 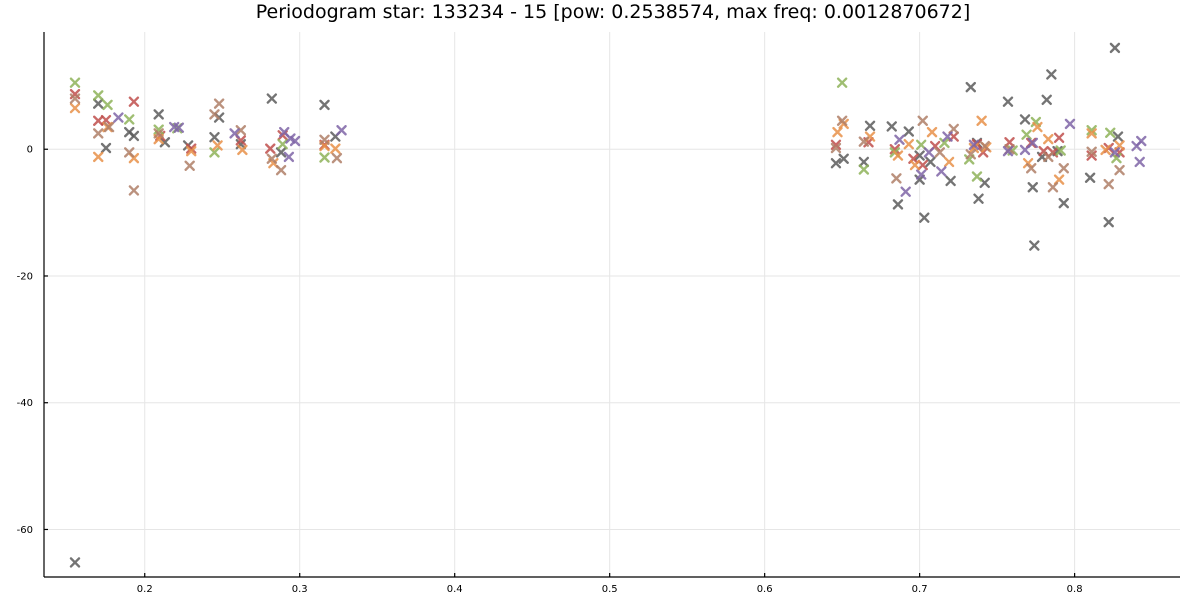 What do you see at coordinates (1075, 589) in the screenshot?
I see `x-tick-label: 0.8` at bounding box center [1075, 589].